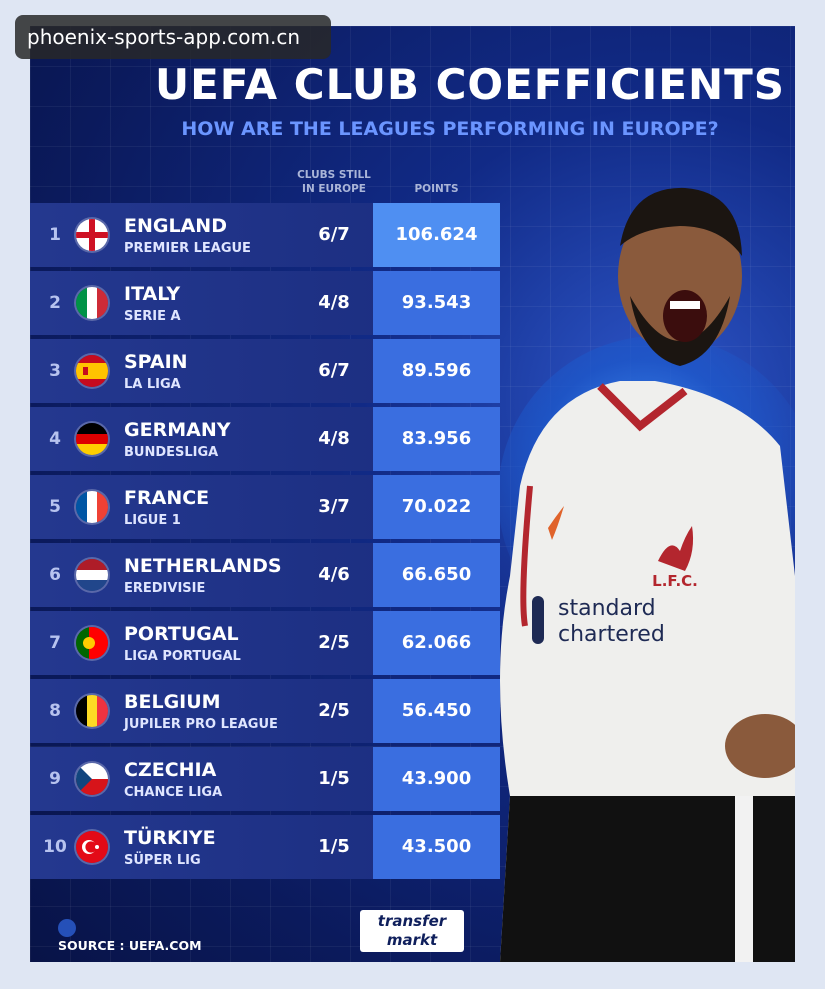 The width and height of the screenshot is (825, 989). What do you see at coordinates (675, 581) in the screenshot?
I see `crest-text: L.F.C.` at bounding box center [675, 581].